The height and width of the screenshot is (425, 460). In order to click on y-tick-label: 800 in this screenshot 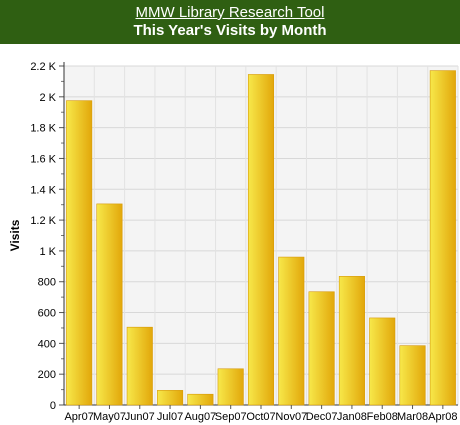, I will do `click(47, 283)`.